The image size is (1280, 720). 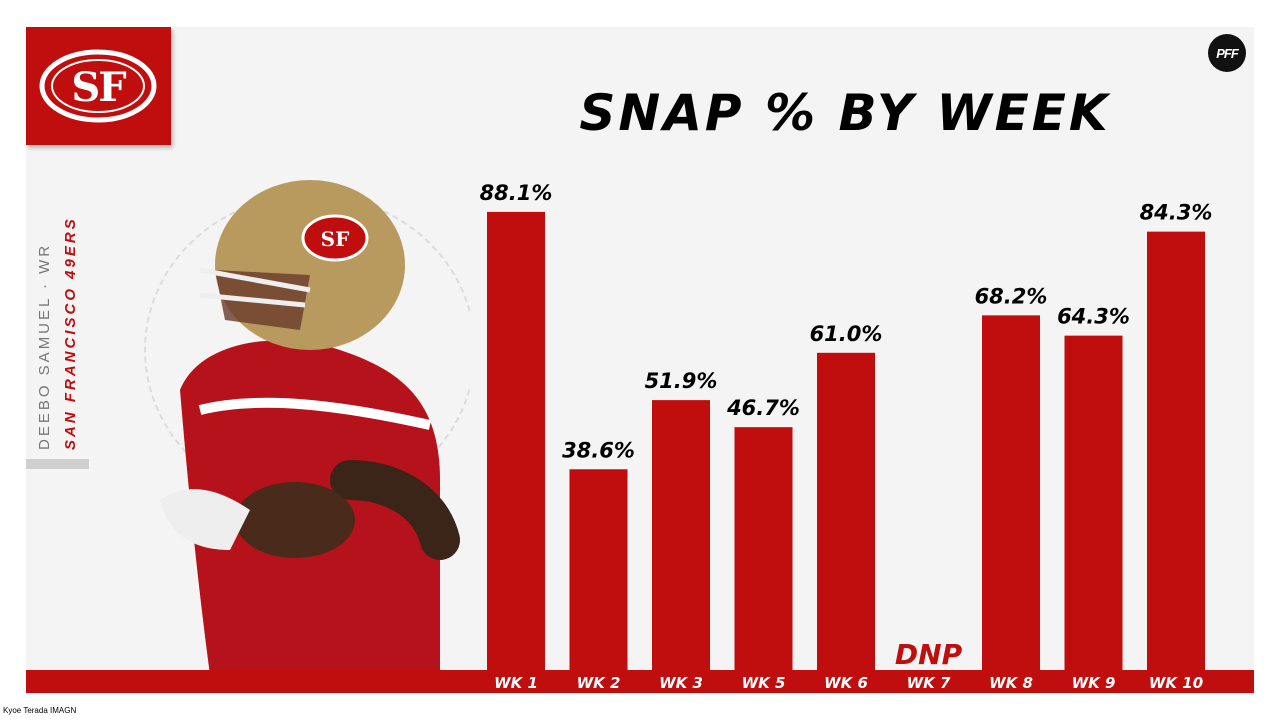 What do you see at coordinates (763, 548) in the screenshot?
I see `bar-wk5` at bounding box center [763, 548].